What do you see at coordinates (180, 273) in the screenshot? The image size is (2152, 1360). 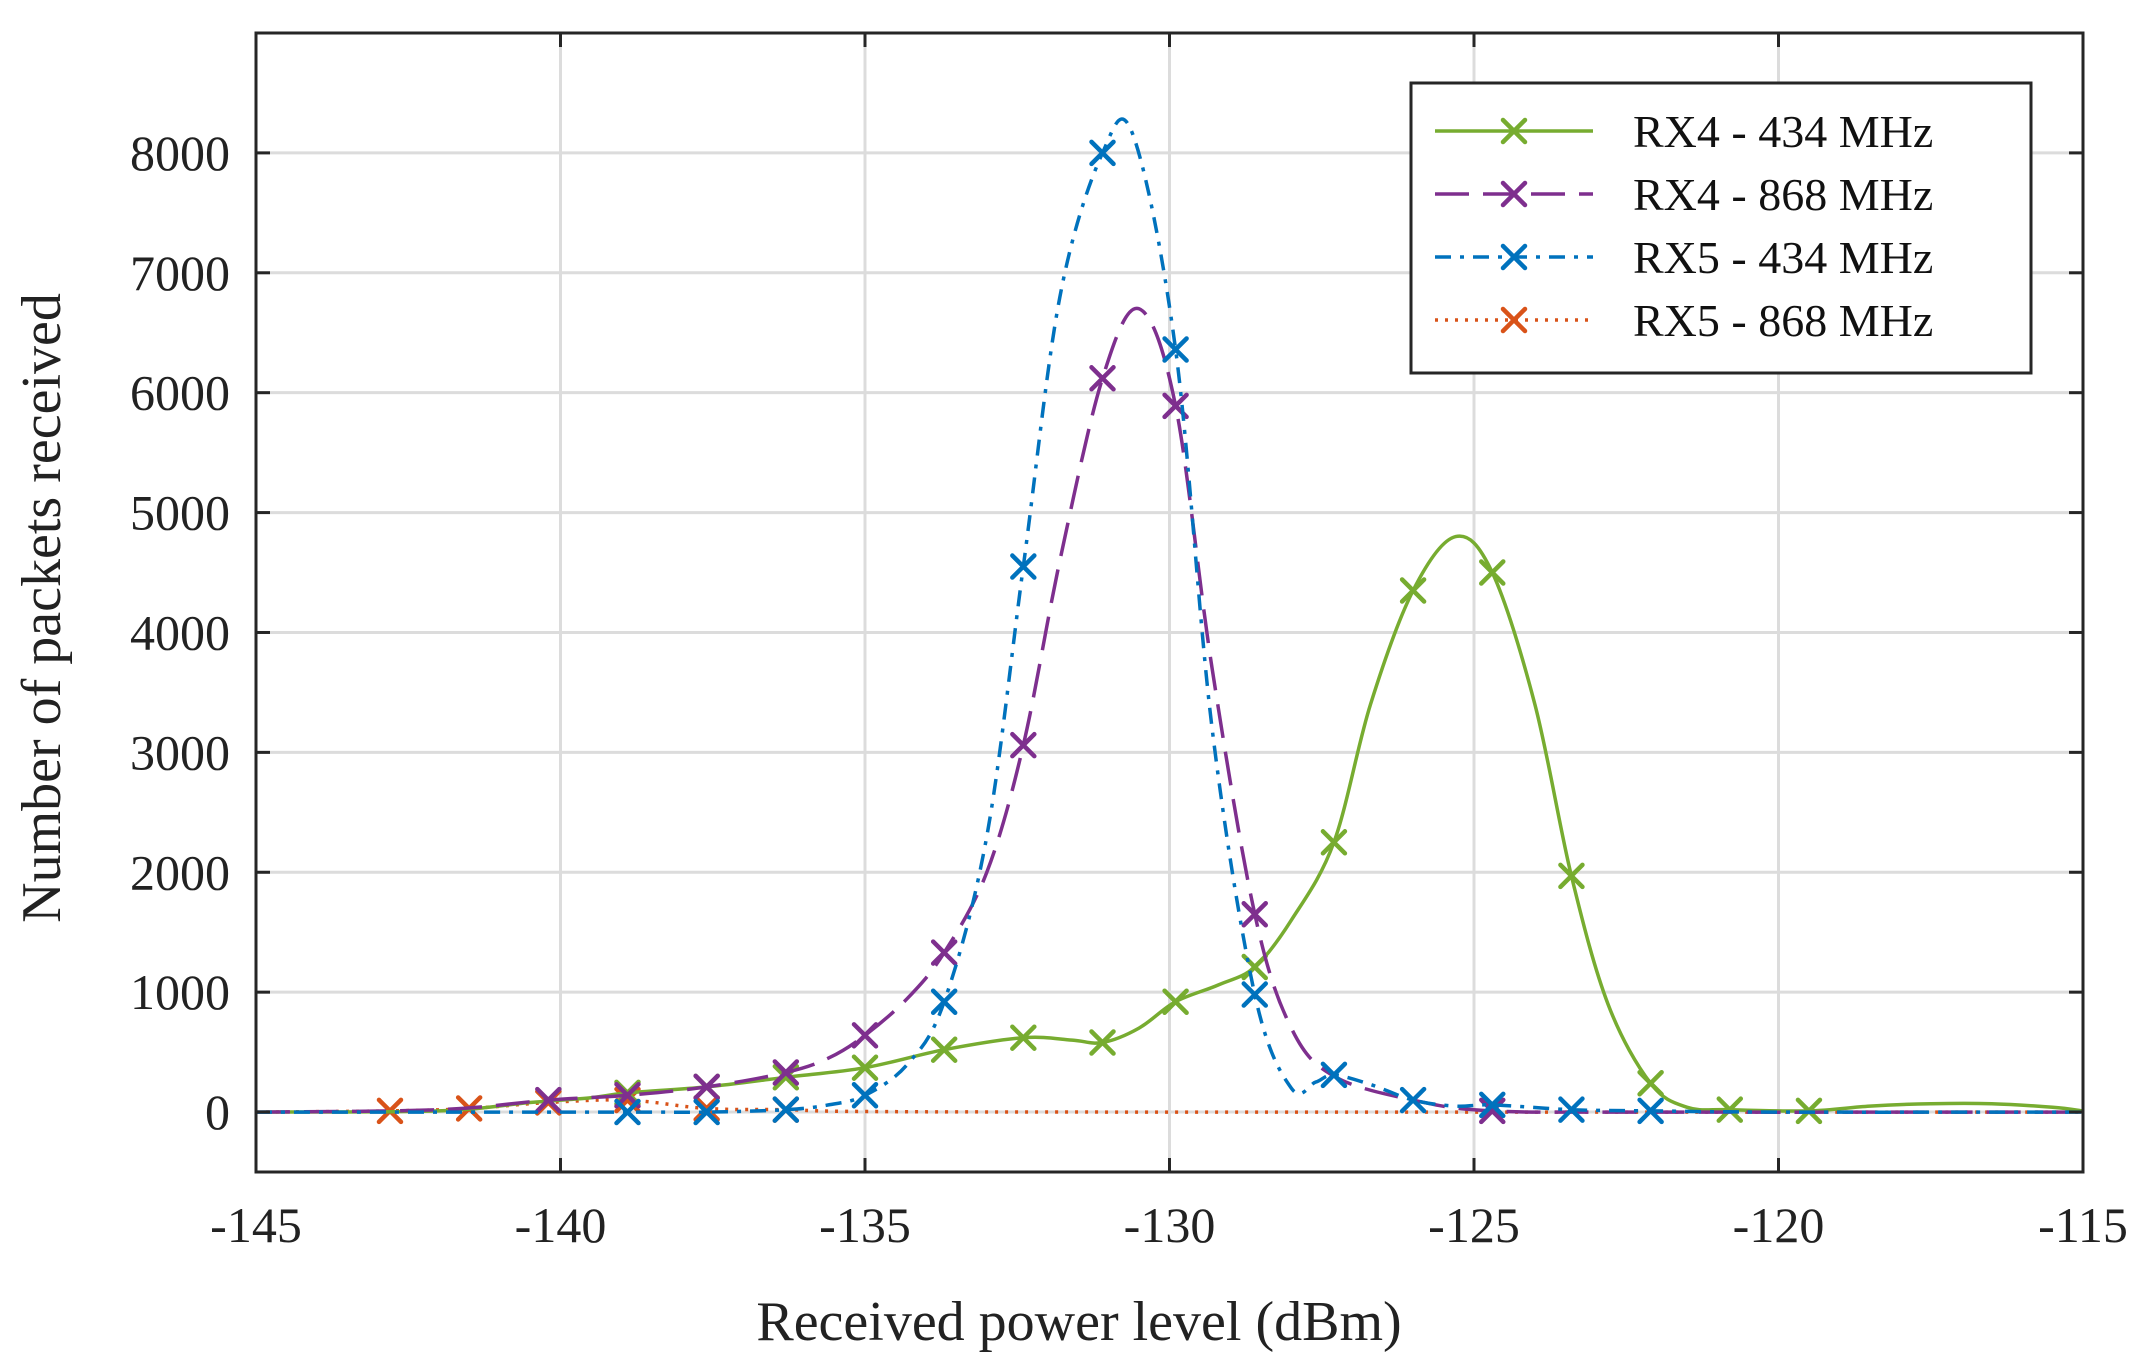 I see `y-tick-label: 7000` at bounding box center [180, 273].